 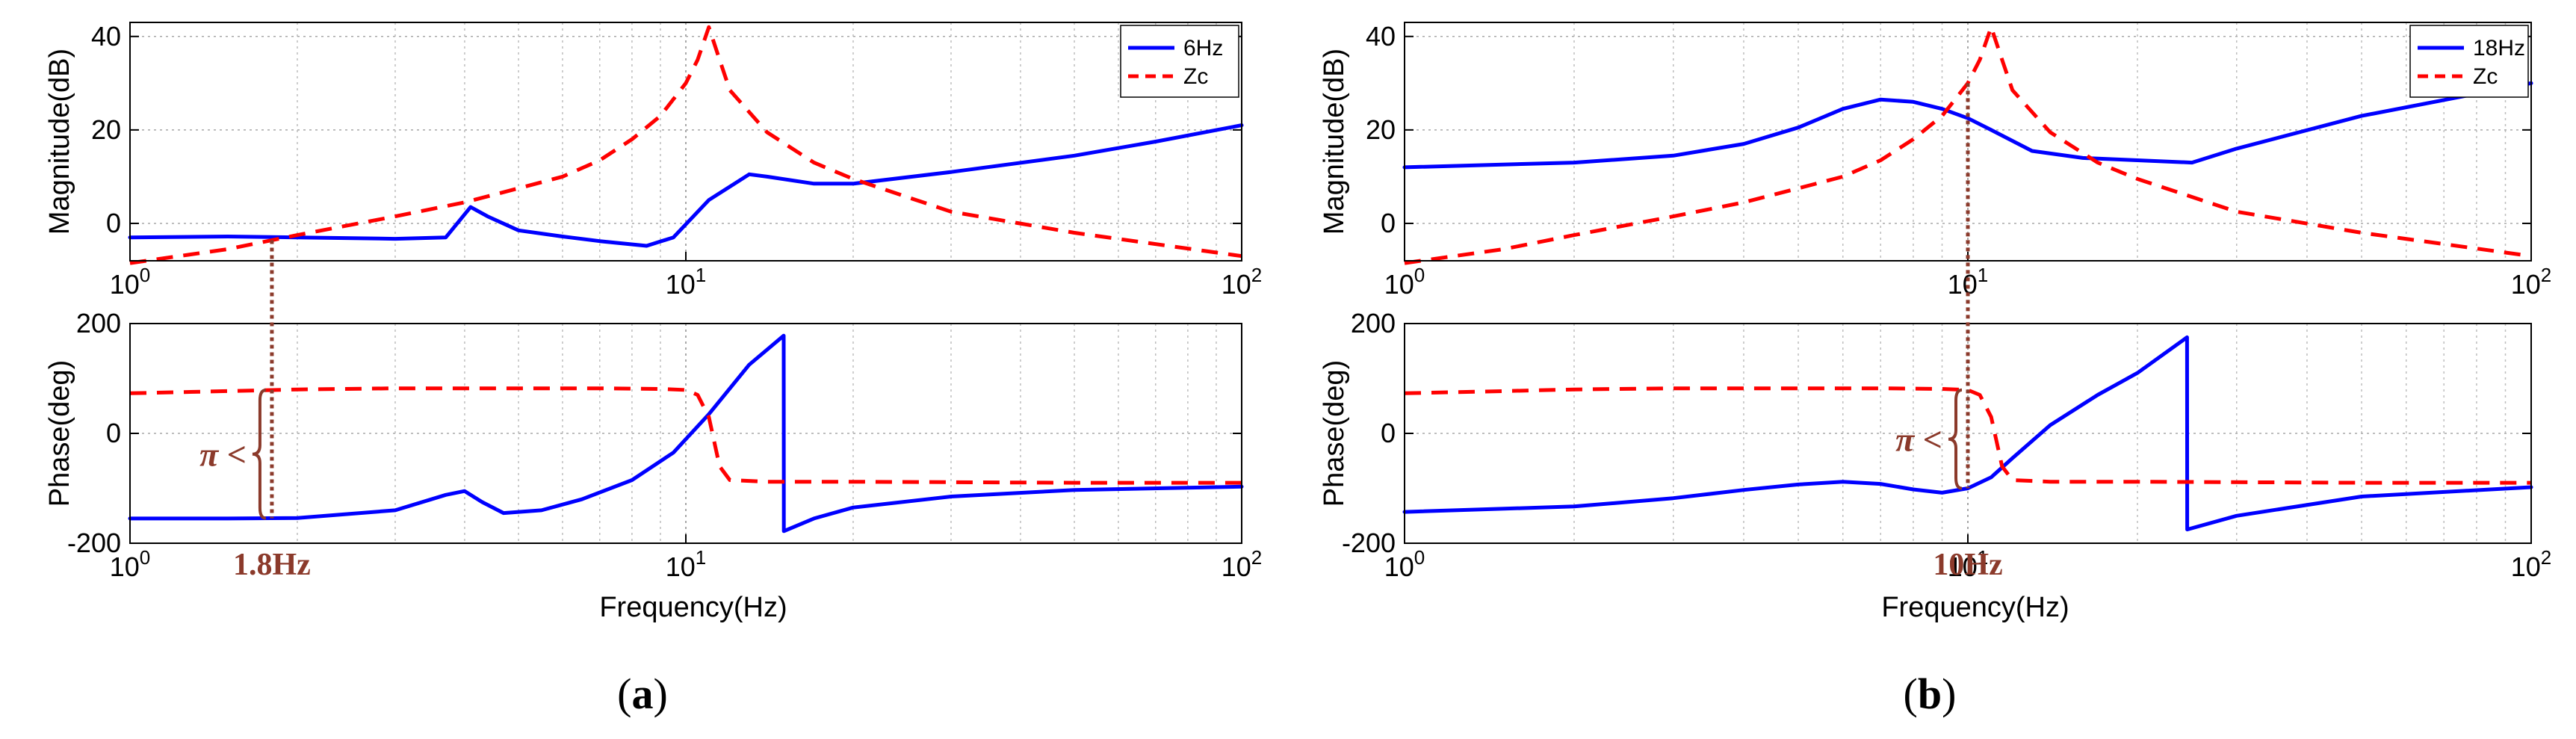 What do you see at coordinates (686, 564) in the screenshot?
I see `panel-a-phase-xtick-label: 10¹` at bounding box center [686, 564].